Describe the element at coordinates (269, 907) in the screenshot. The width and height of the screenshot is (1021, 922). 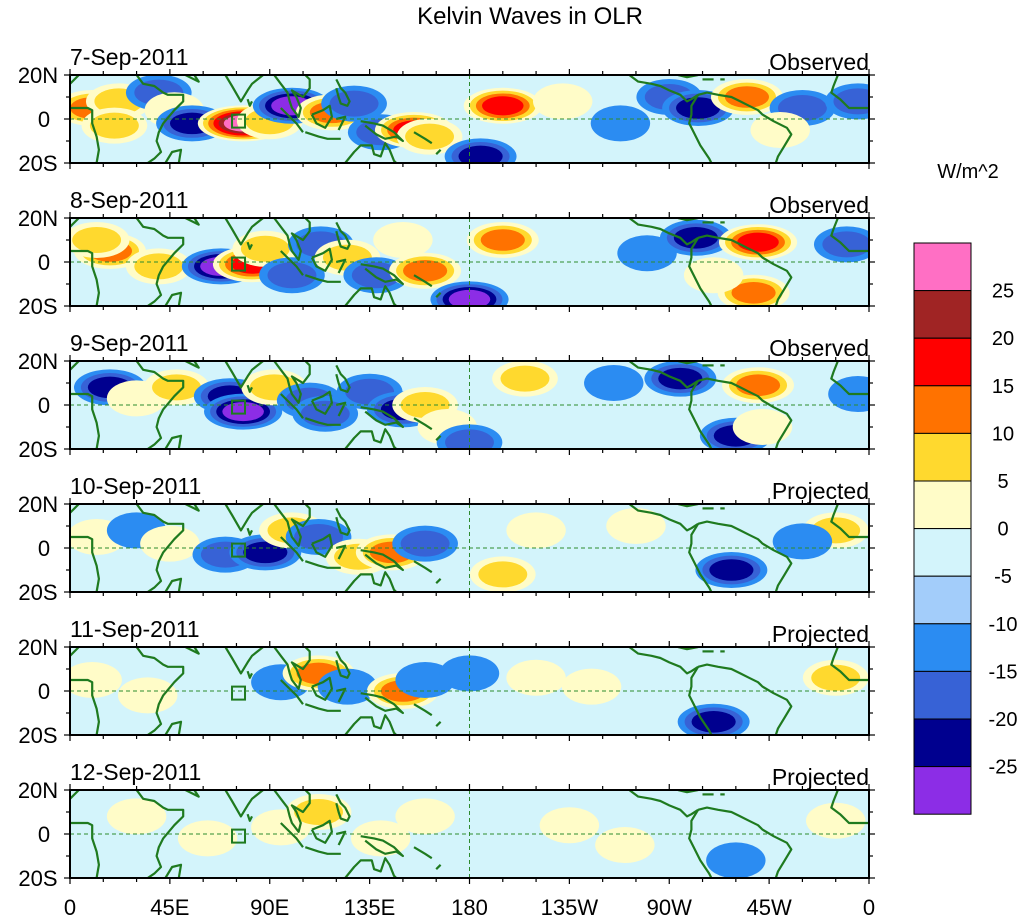
I see `lon-label: 90E` at that location.